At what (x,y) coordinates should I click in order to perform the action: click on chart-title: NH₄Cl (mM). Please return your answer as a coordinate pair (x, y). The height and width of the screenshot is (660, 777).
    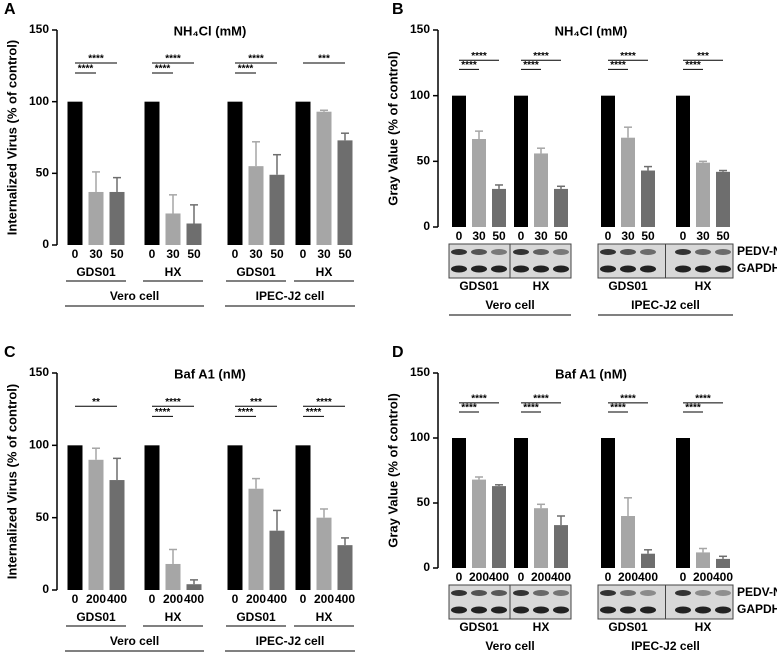
    Looking at the image, I should click on (591, 30).